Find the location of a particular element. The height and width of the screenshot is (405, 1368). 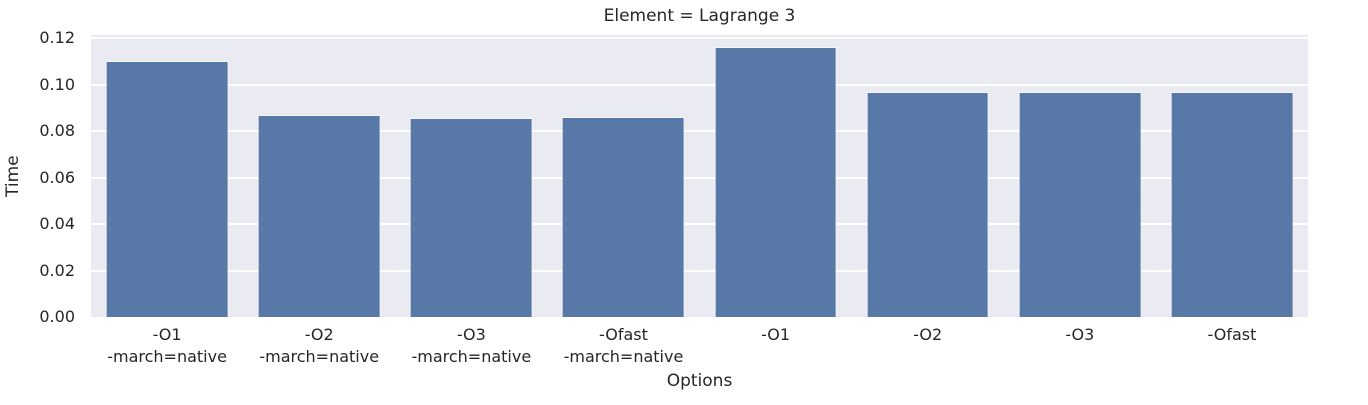

chart-title: Element = Lagrange 3 is located at coordinates (699, 16).